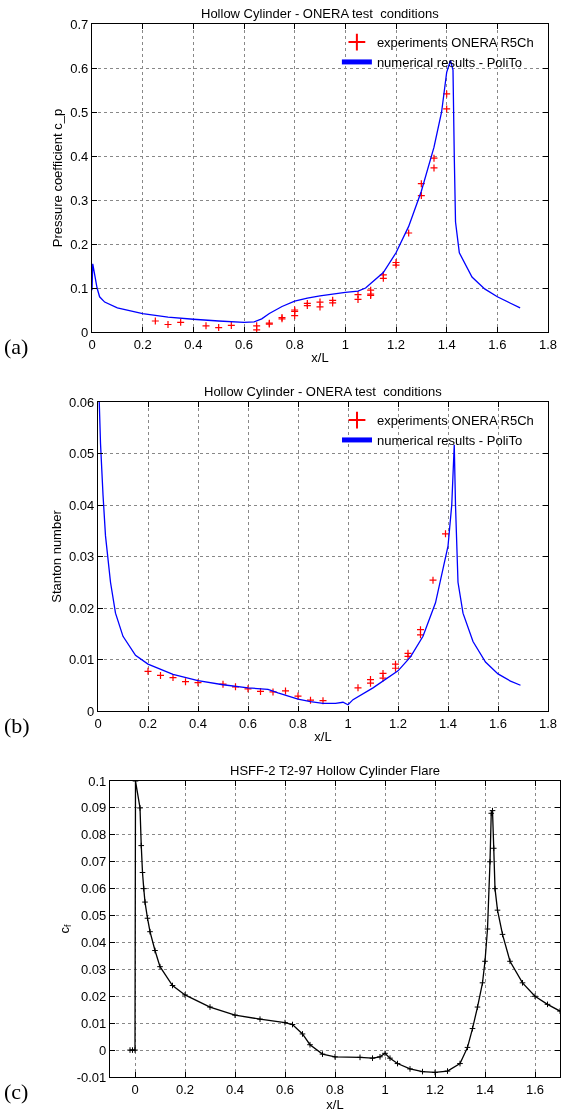  I want to click on y-tick-label: 0.2, so click(79, 244).